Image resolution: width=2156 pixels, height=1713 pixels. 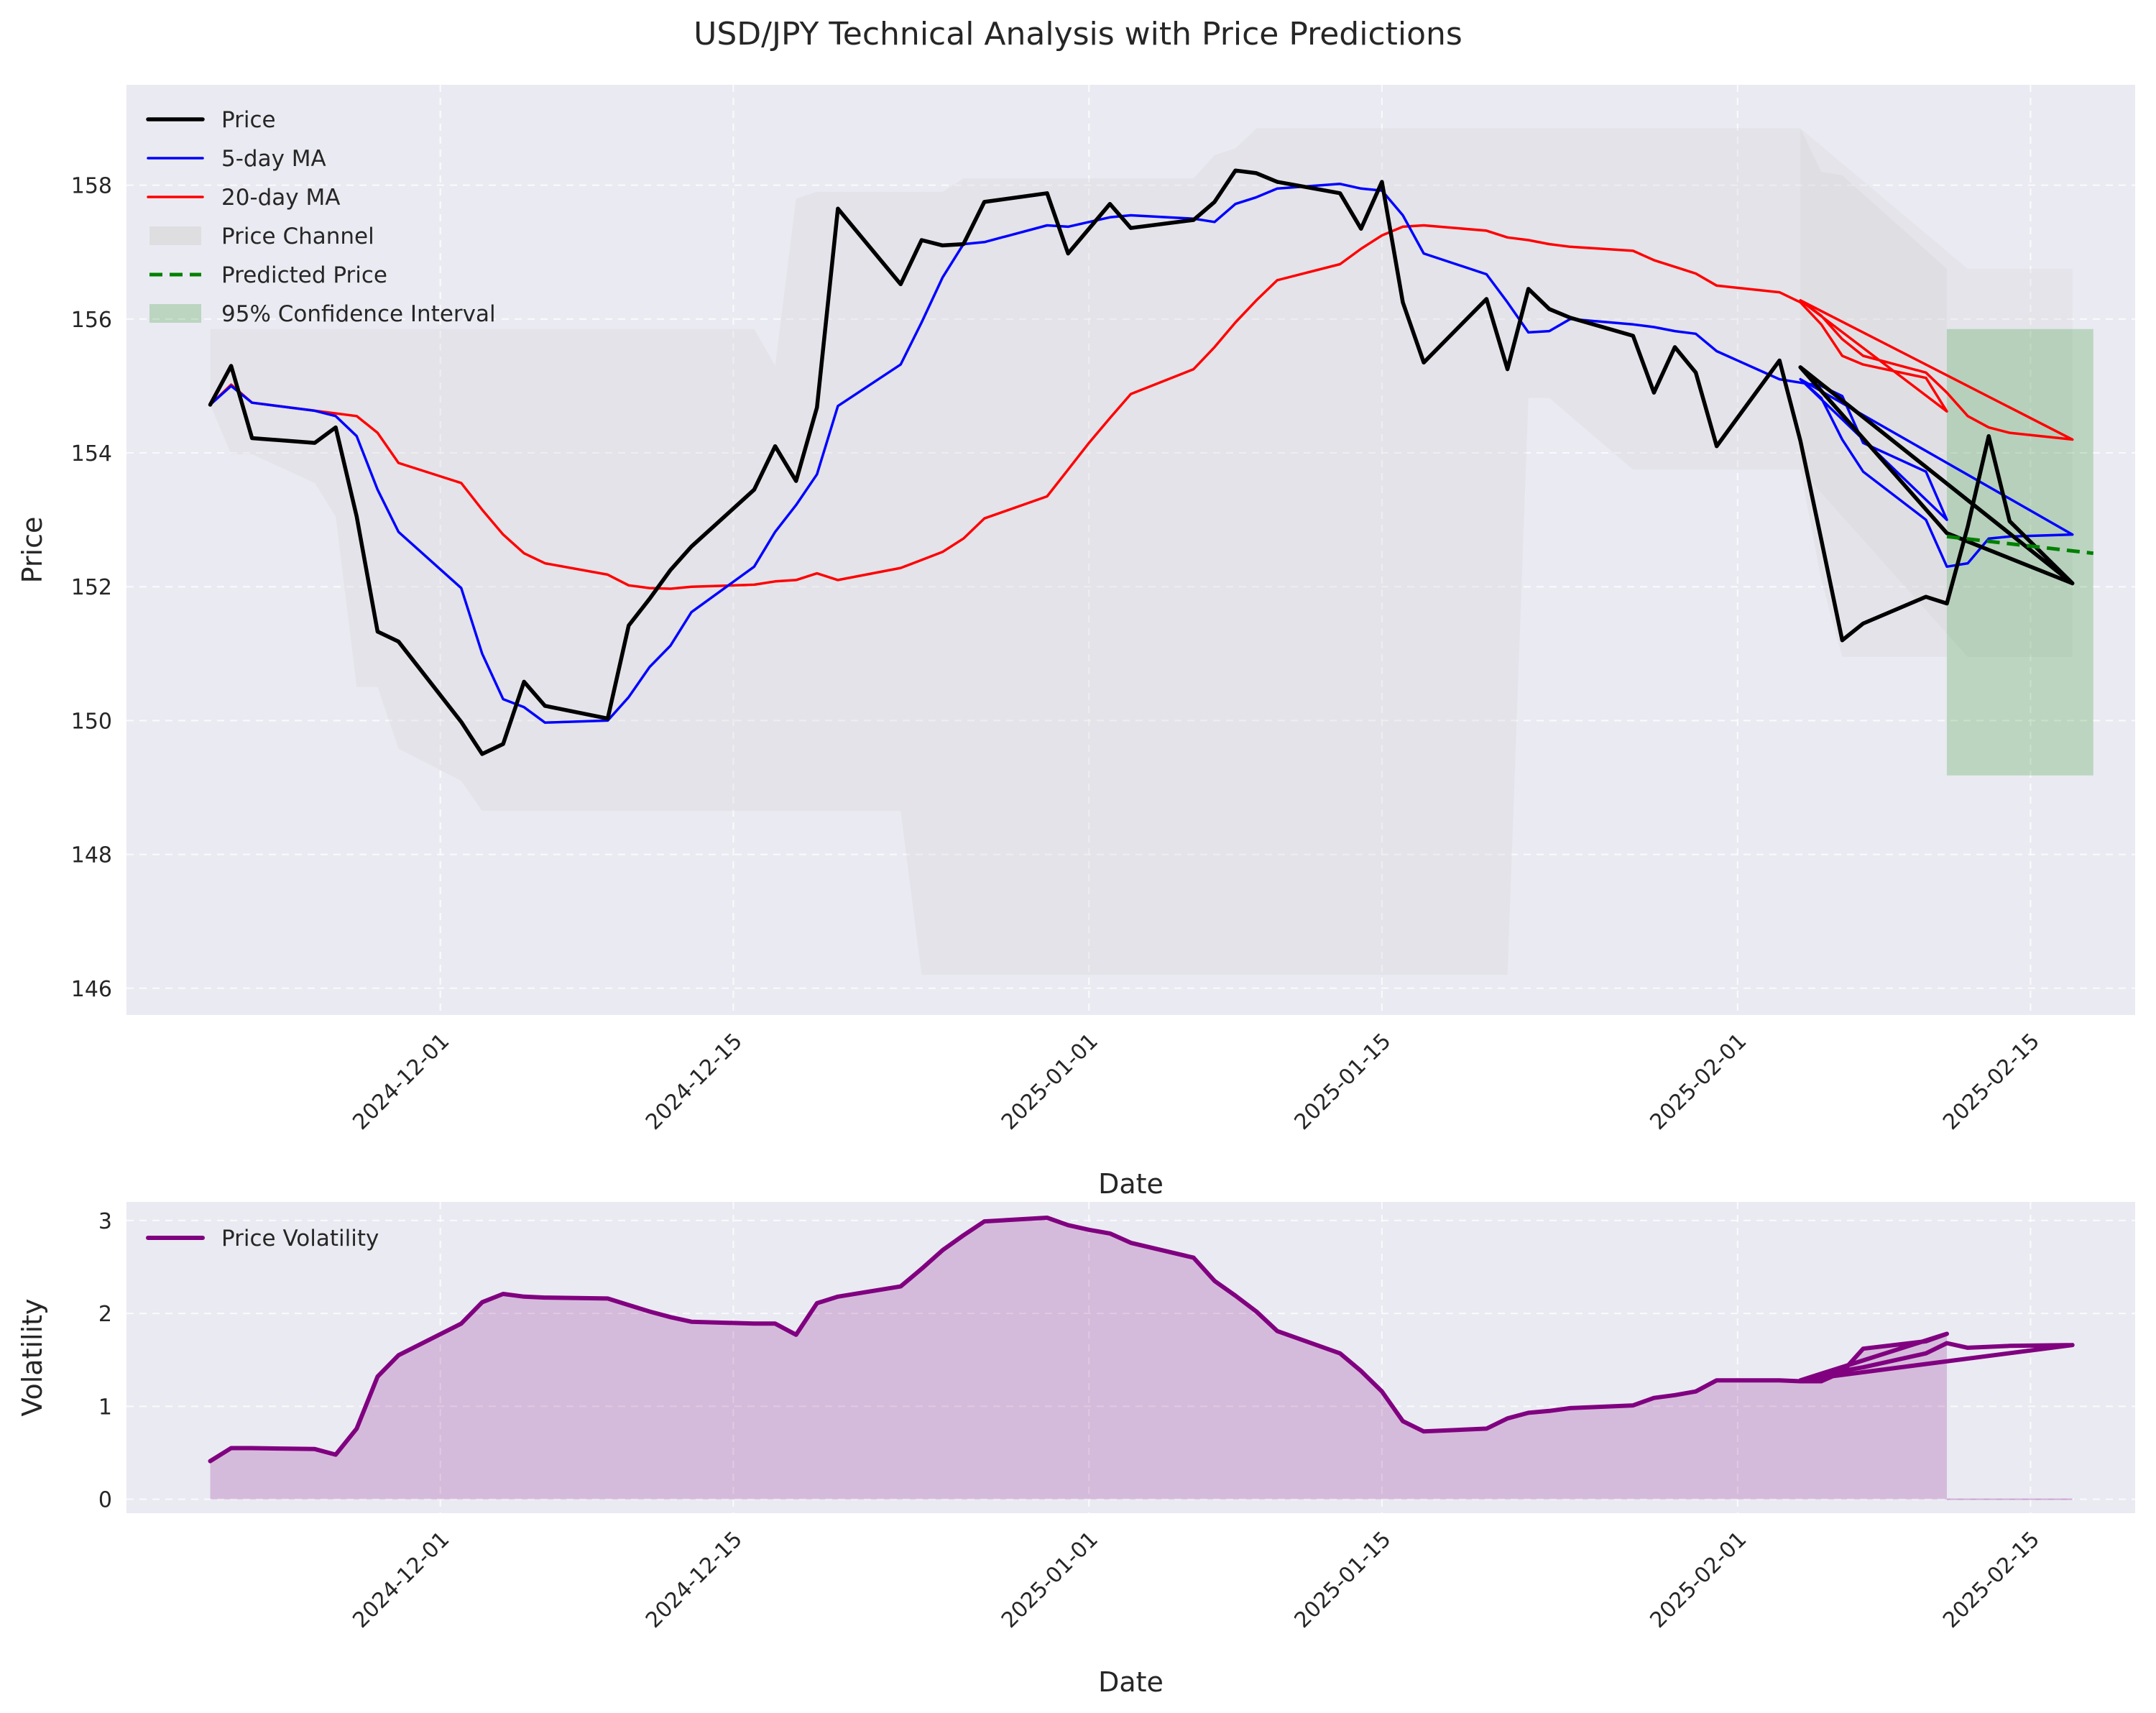 I want to click on y-tick-label: 152, so click(x=91, y=587).